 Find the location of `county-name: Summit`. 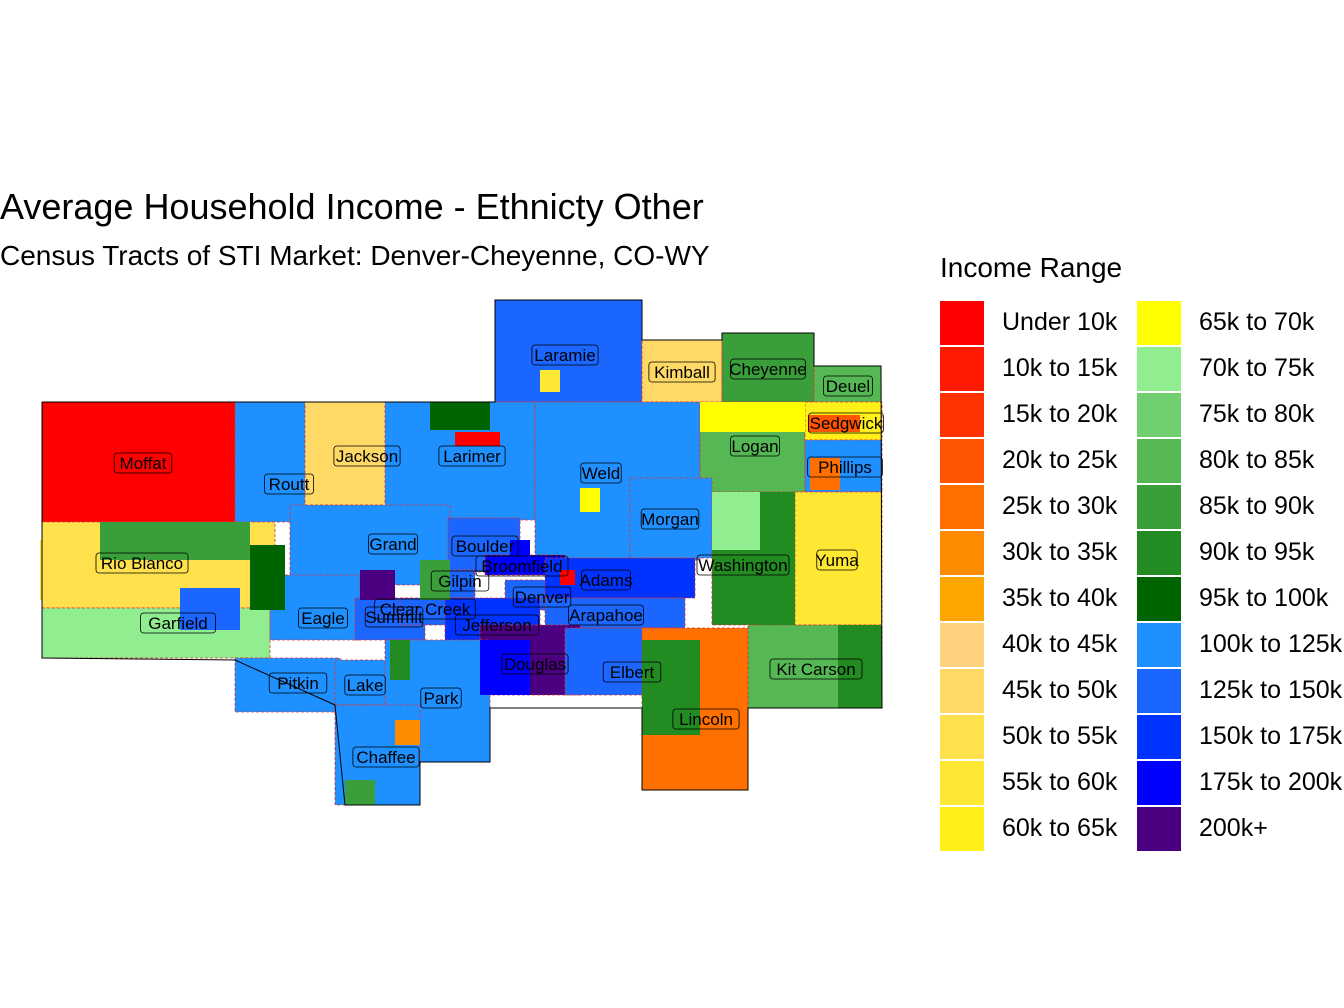

county-name: Summit is located at coordinates (394, 617).